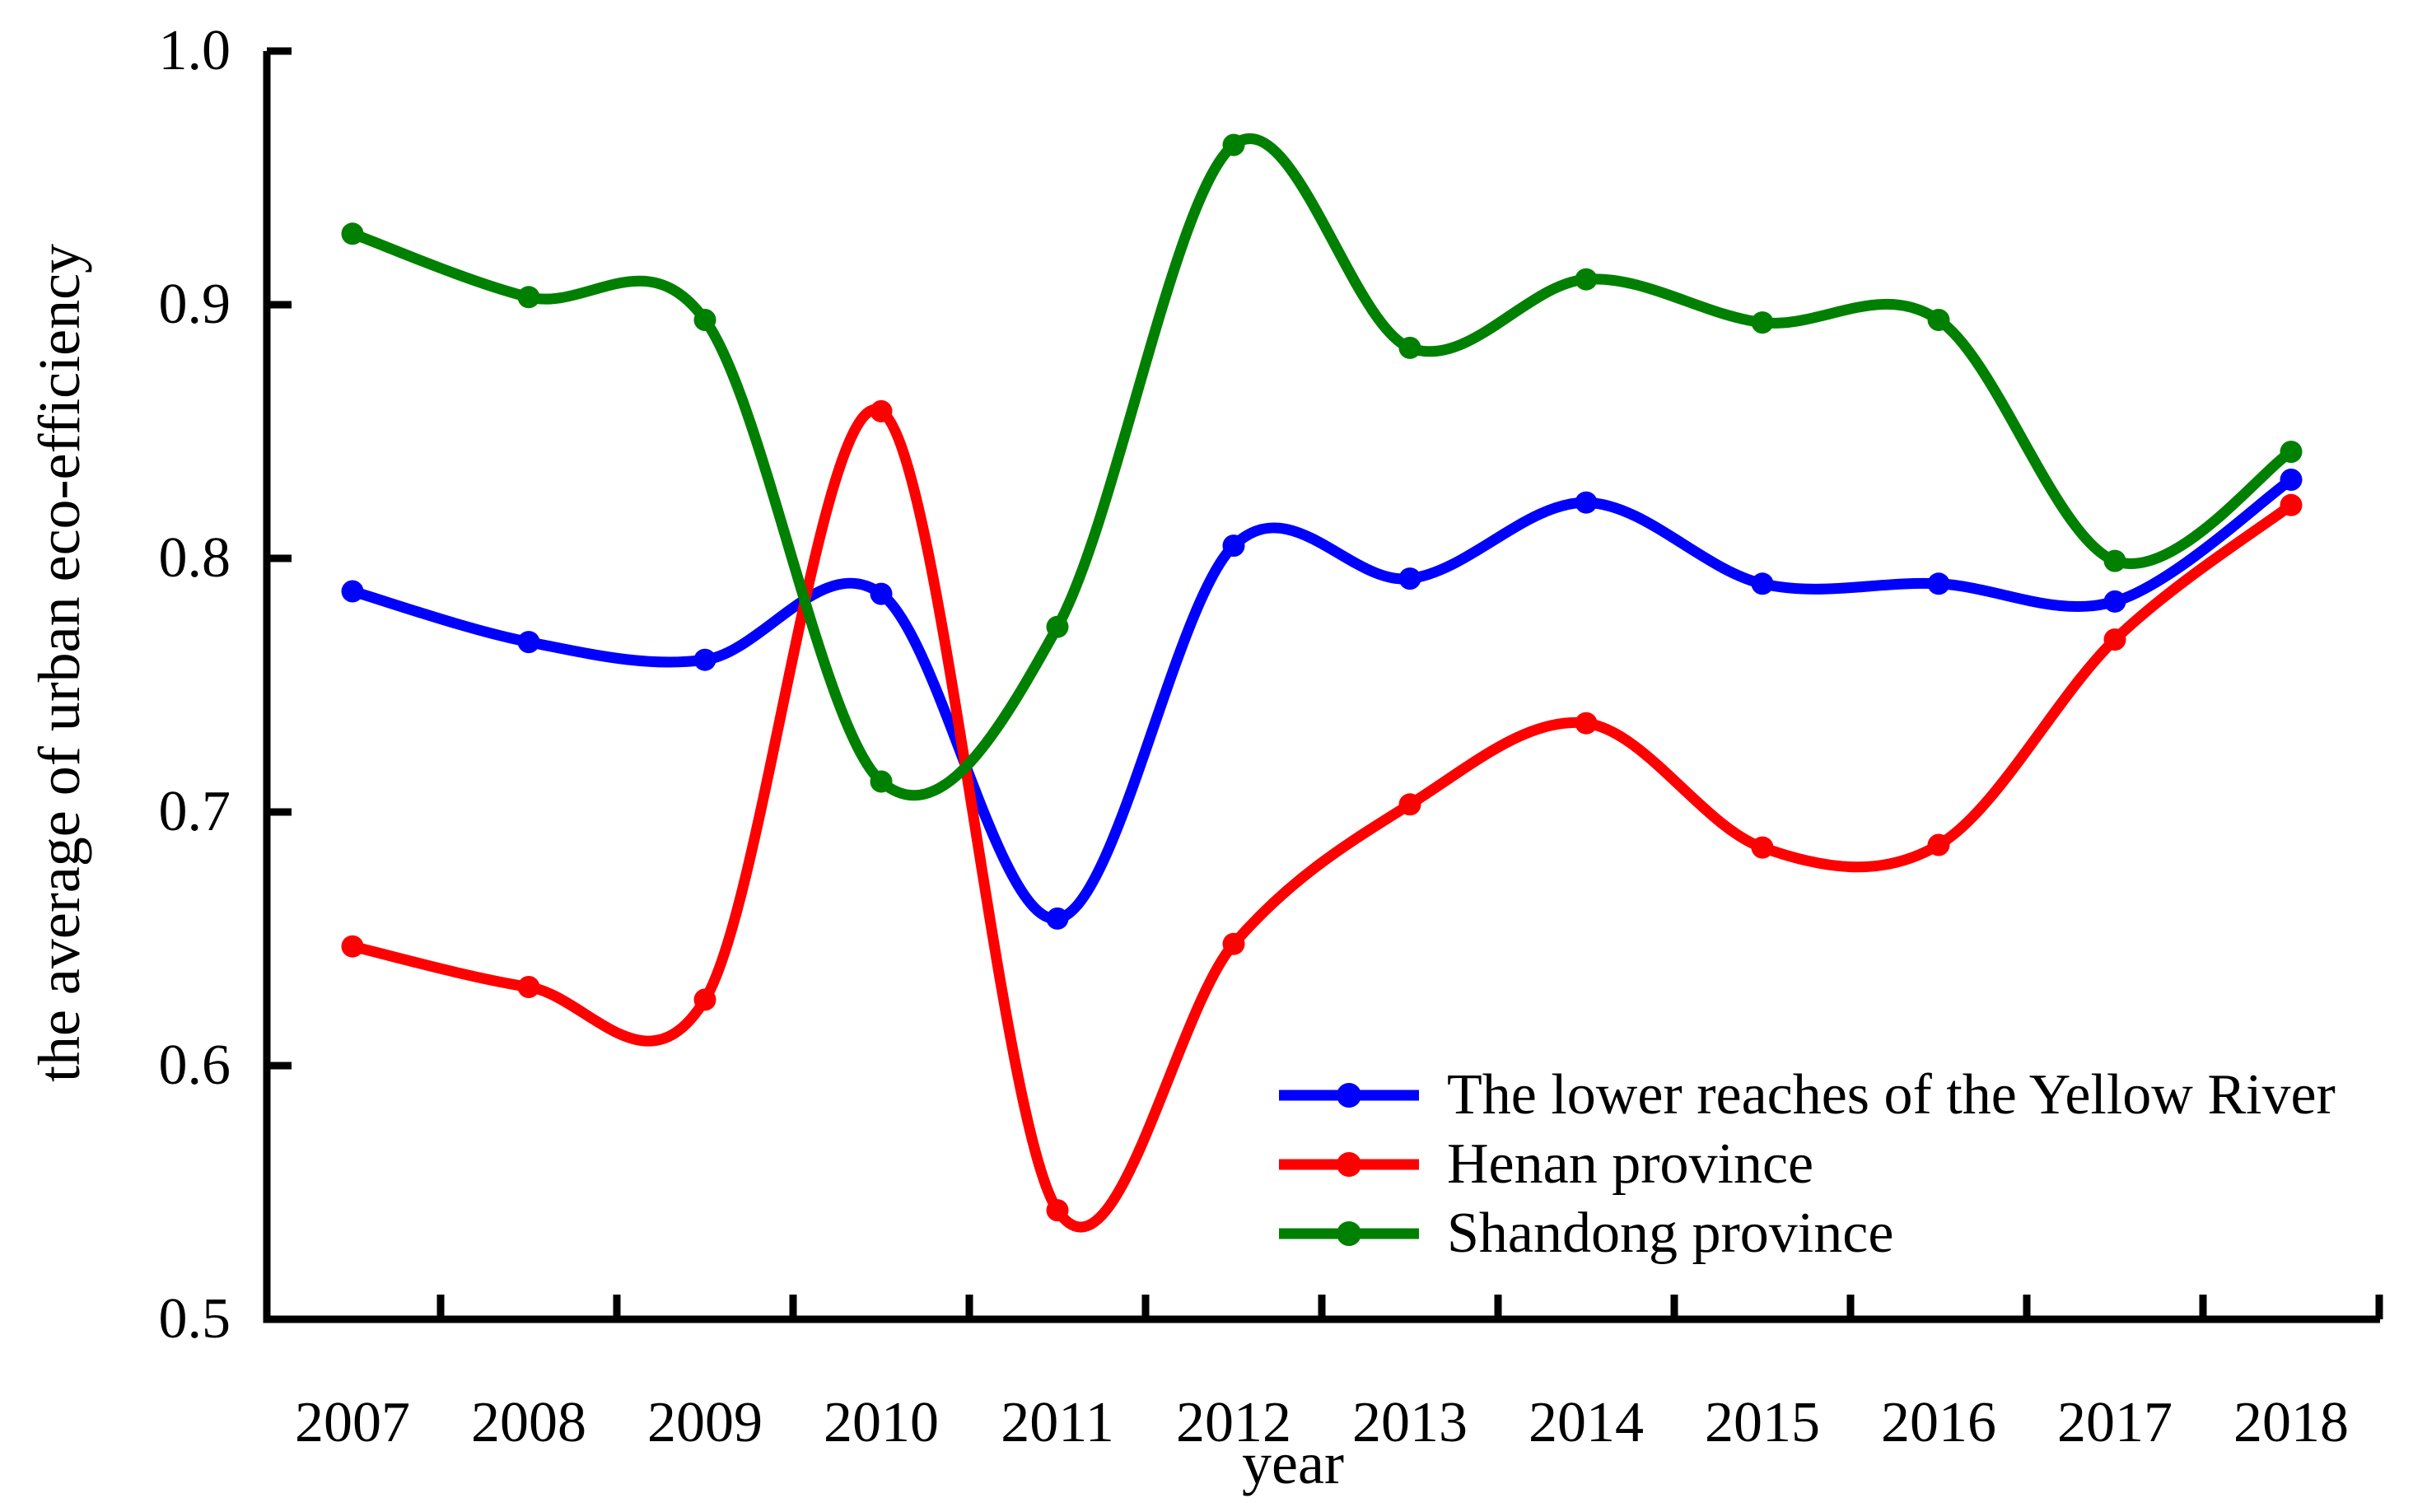 The height and width of the screenshot is (1512, 2413). What do you see at coordinates (1762, 1422) in the screenshot?
I see `x-tick-label: 2015` at bounding box center [1762, 1422].